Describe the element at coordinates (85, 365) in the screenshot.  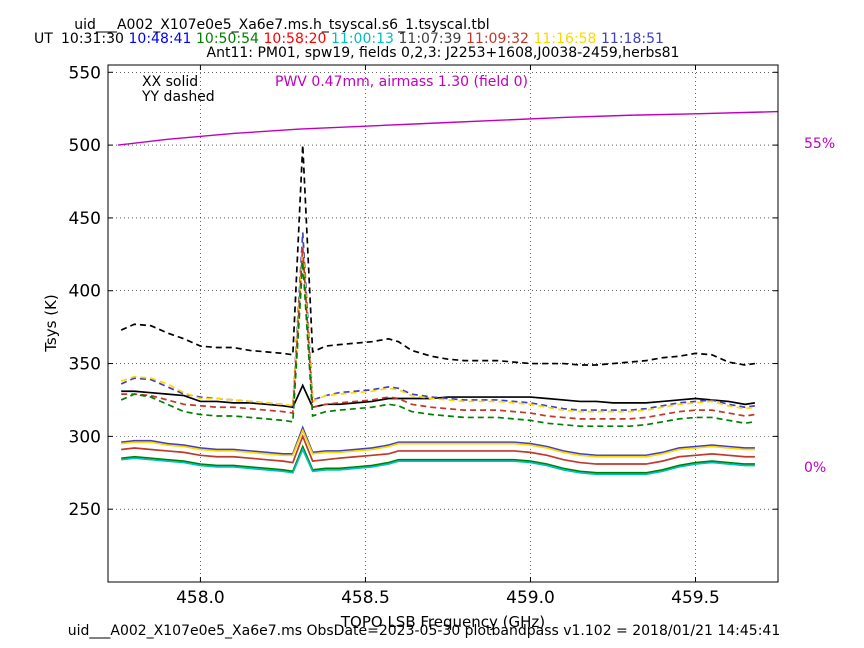
I see `y-tick-label: 350` at that location.